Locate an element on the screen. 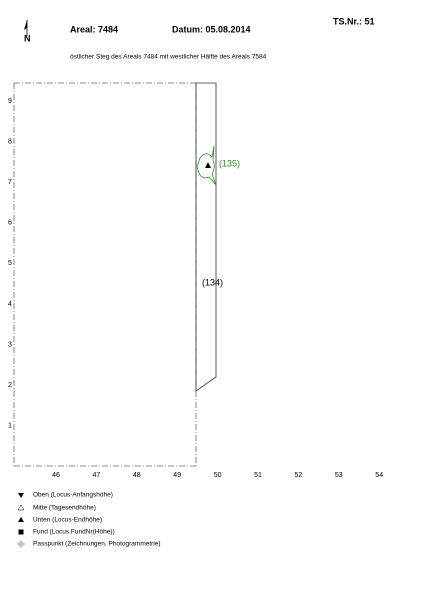 This screenshot has width=424, height=600. x-label: 53 is located at coordinates (339, 475).